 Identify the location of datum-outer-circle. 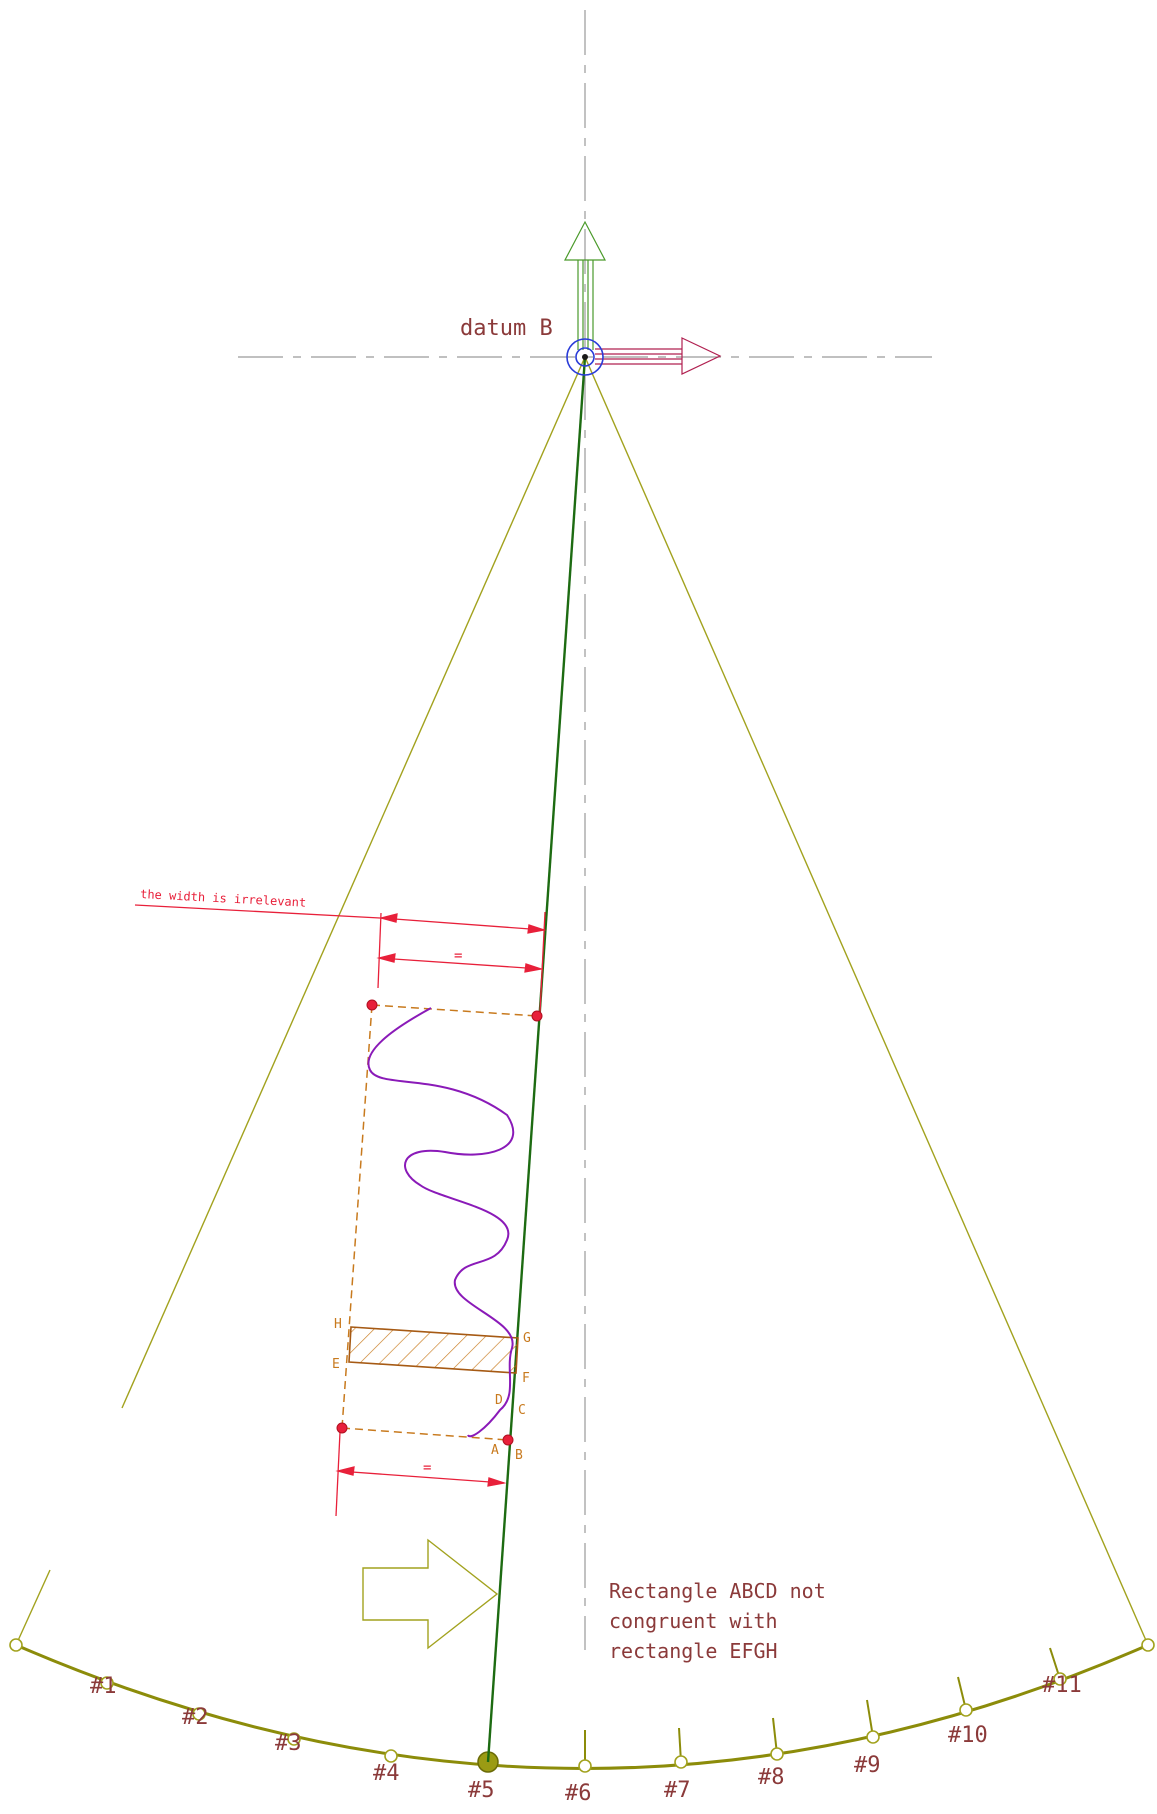
(585, 357).